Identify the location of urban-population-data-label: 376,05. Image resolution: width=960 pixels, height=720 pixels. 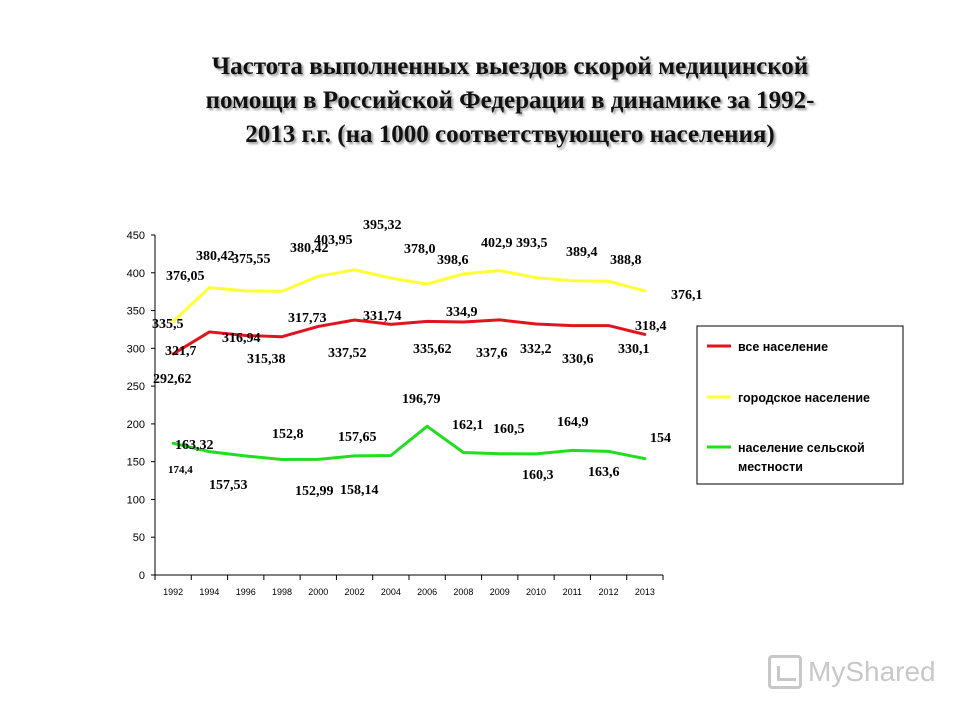
(185, 276).